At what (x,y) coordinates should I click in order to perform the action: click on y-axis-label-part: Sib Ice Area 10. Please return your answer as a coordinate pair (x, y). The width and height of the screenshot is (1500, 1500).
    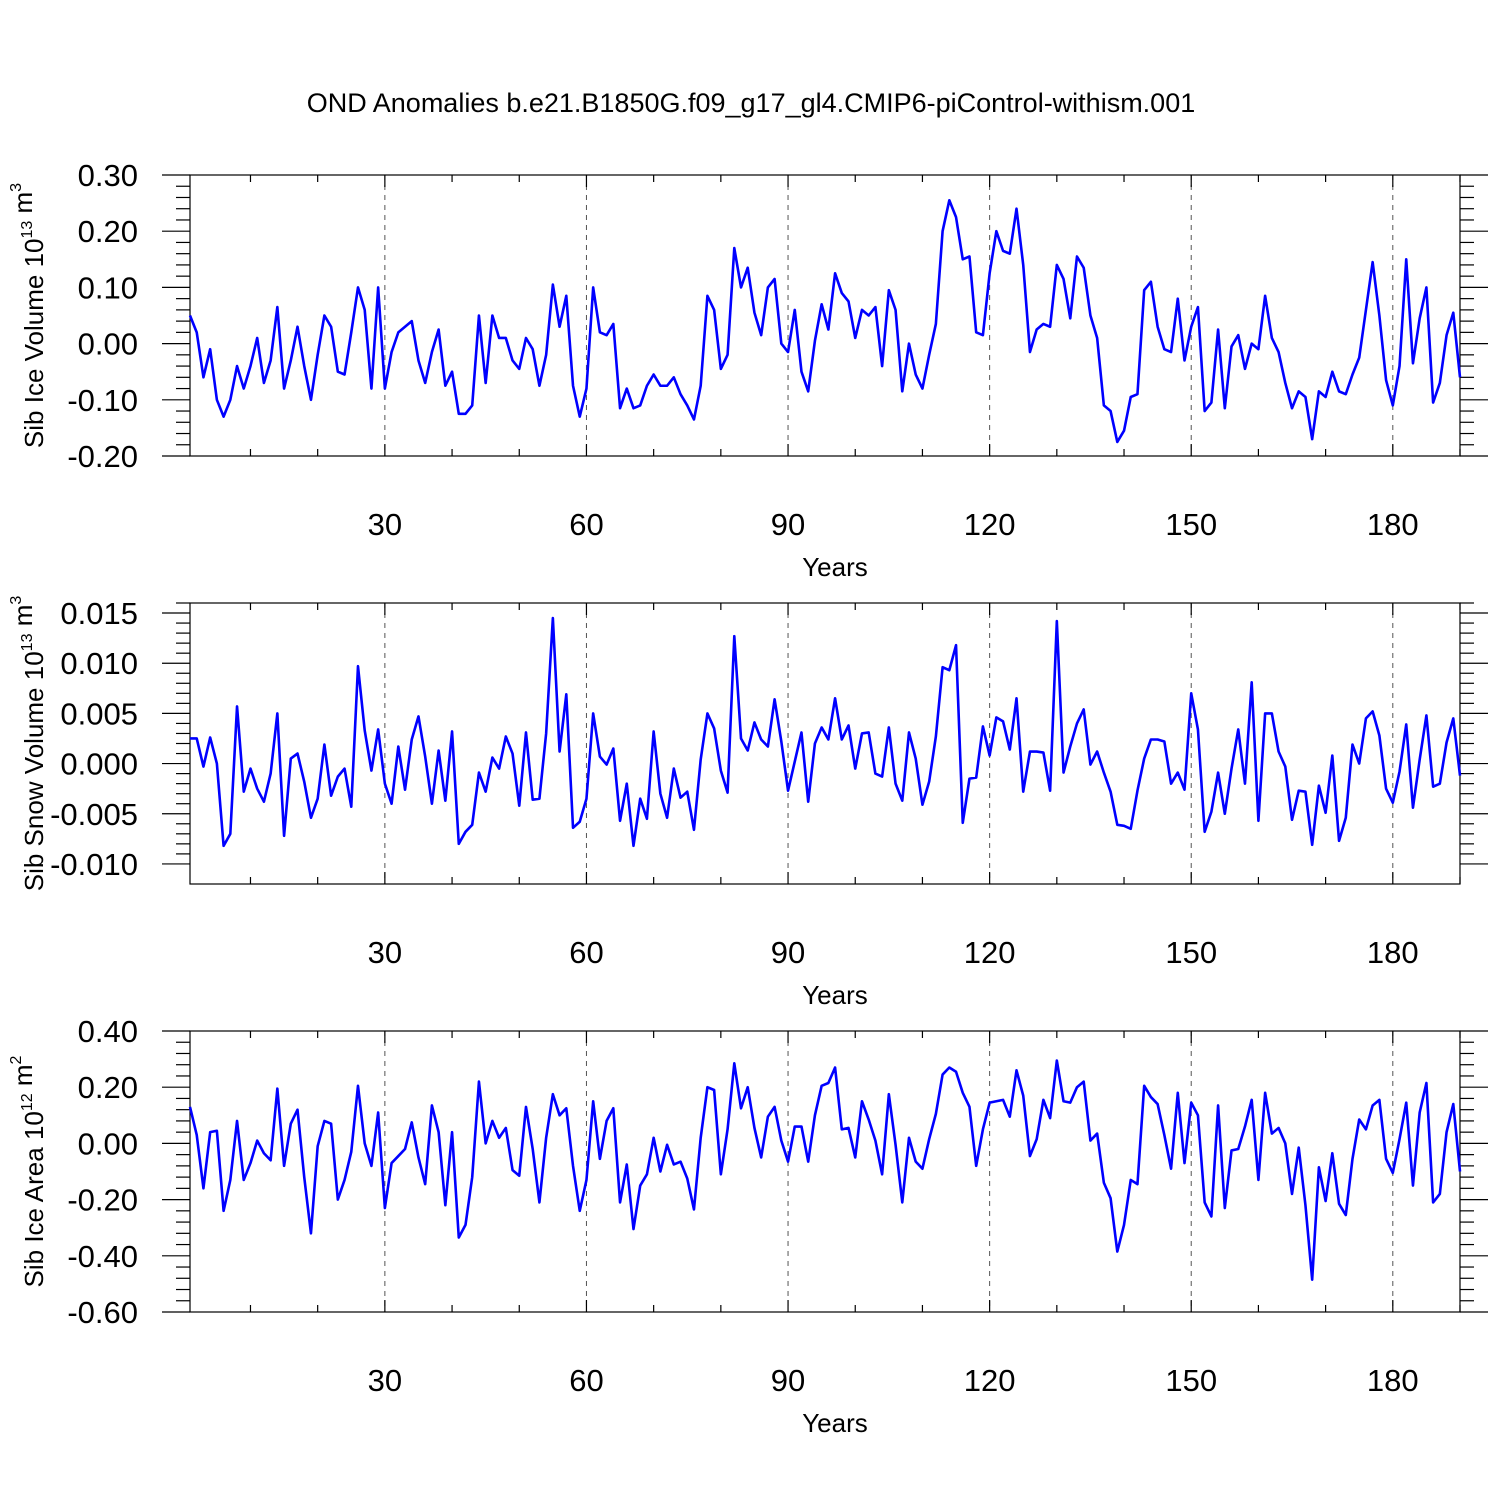
    Looking at the image, I should click on (34, 1199).